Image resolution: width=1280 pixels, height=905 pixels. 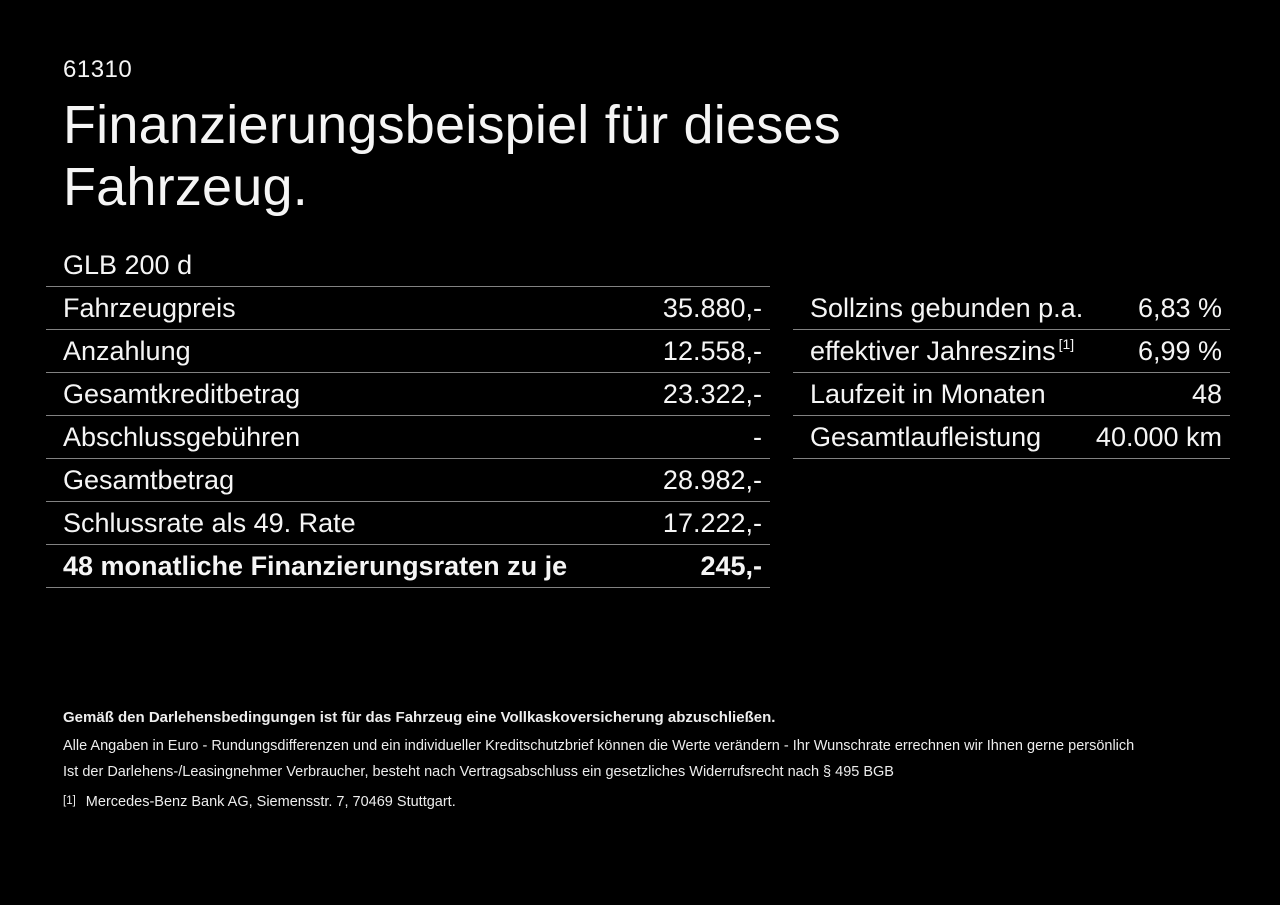 I want to click on row-label: Schlussrate als 49. Rate, so click(x=209, y=522).